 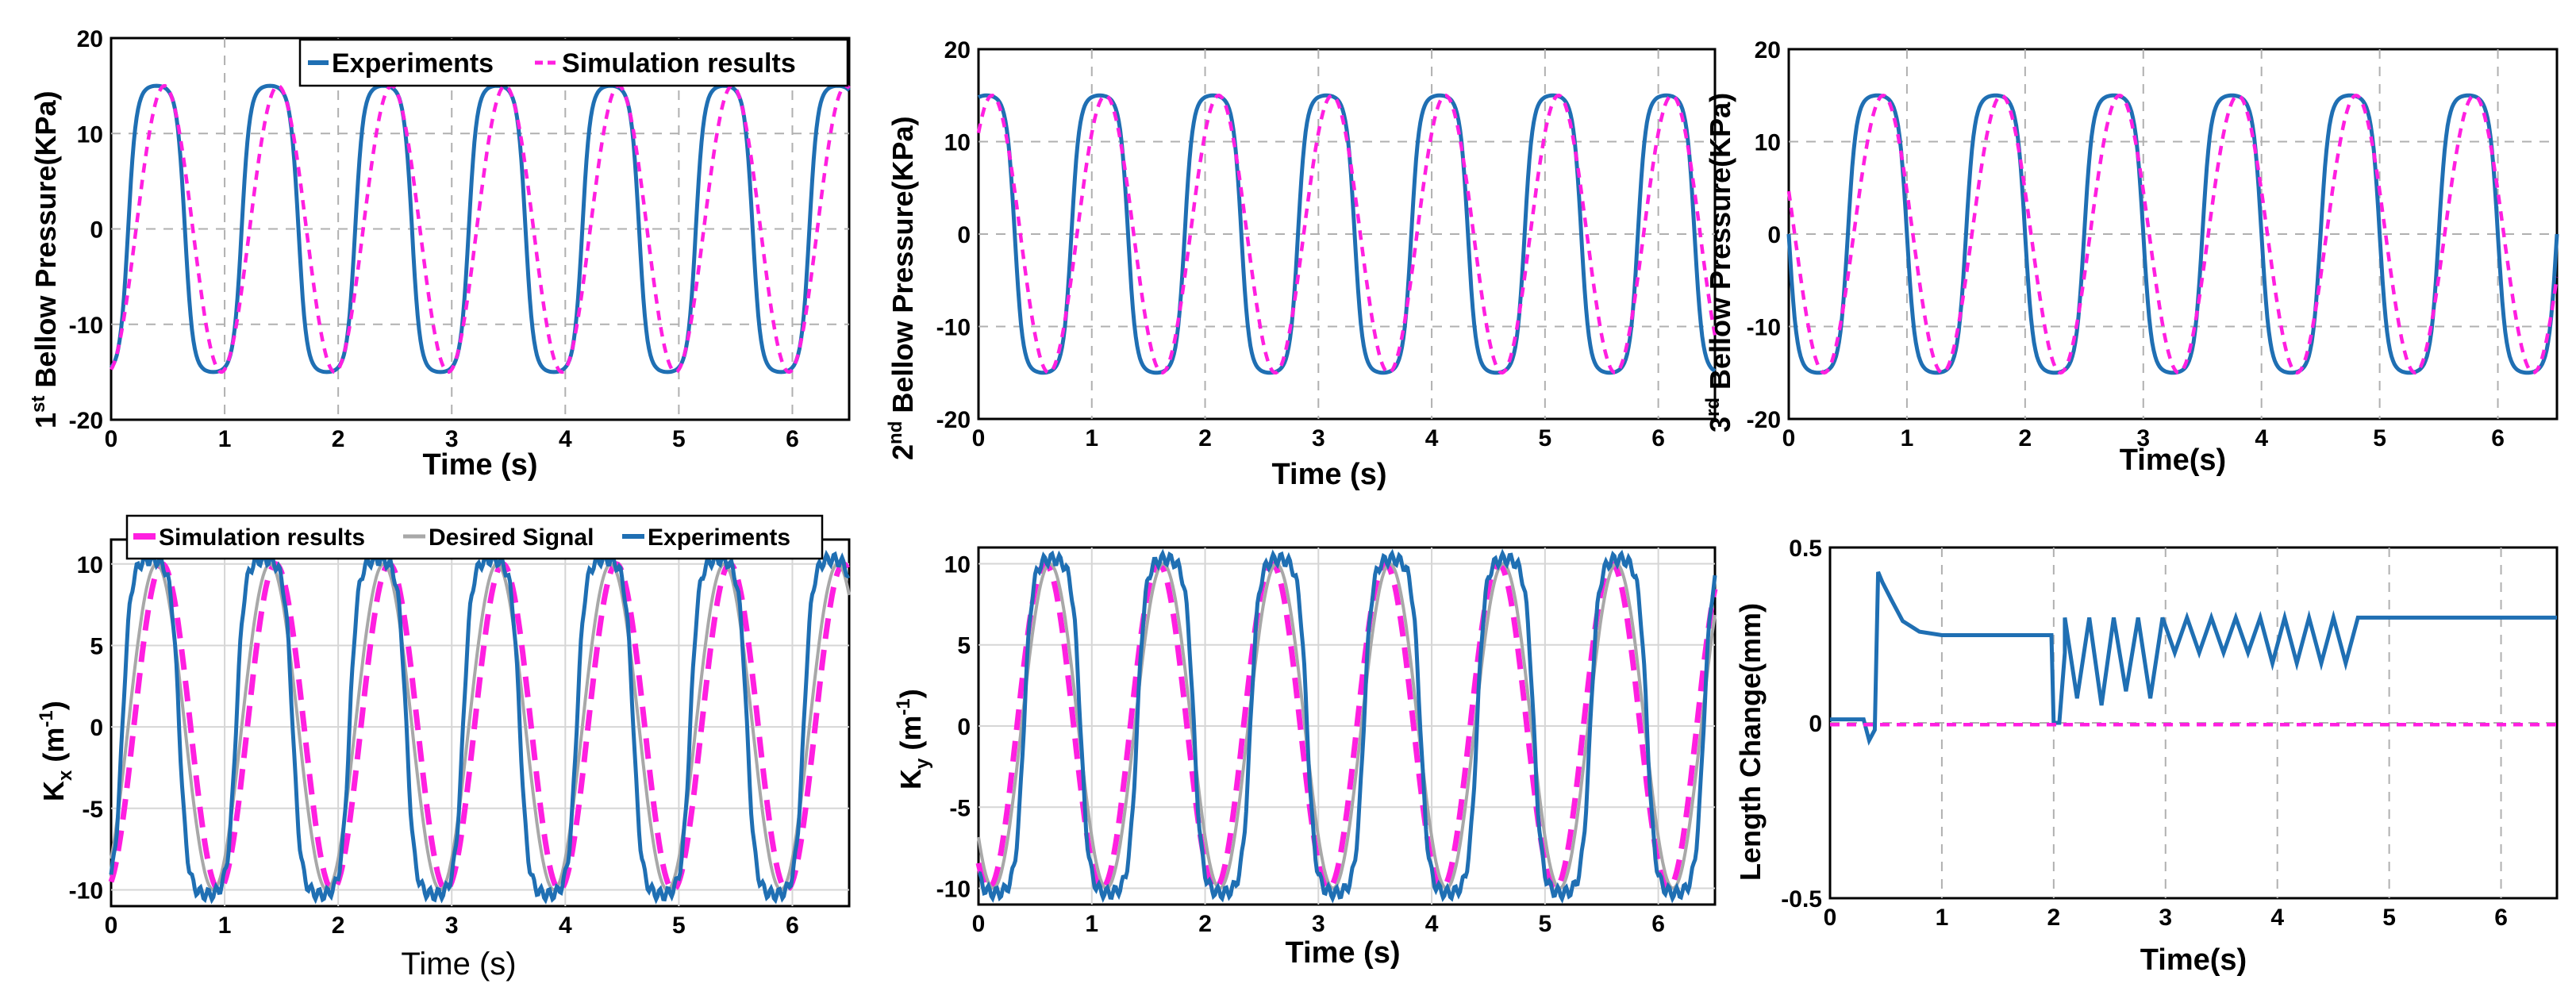 What do you see at coordinates (2173, 460) in the screenshot?
I see `panel-3-xlabel: Time(s)` at bounding box center [2173, 460].